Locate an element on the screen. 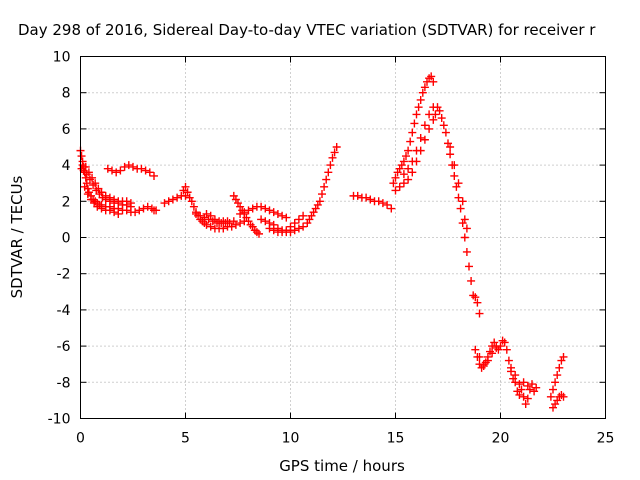  x-tick-label: 25 is located at coordinates (606, 439).